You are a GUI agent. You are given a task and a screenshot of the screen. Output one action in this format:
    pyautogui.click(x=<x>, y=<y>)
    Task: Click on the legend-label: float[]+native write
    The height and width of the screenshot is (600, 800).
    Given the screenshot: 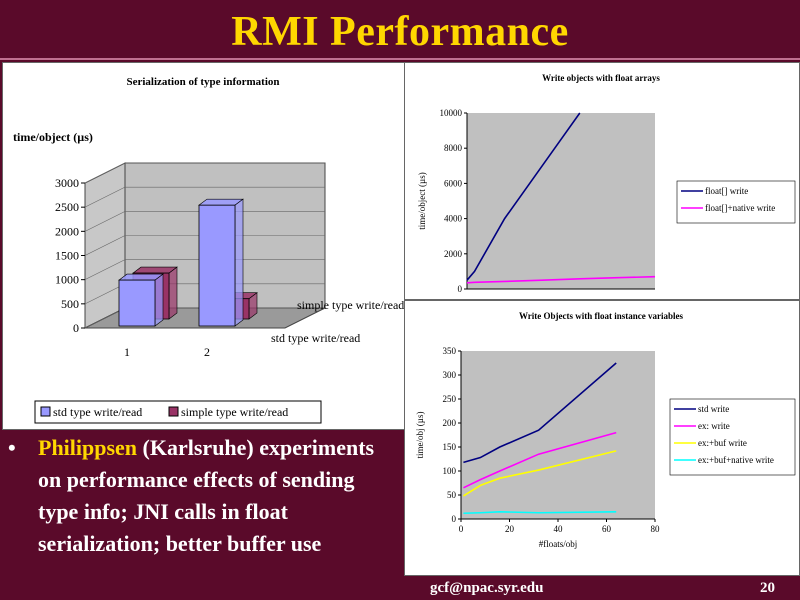 What is the action you would take?
    pyautogui.click(x=740, y=208)
    